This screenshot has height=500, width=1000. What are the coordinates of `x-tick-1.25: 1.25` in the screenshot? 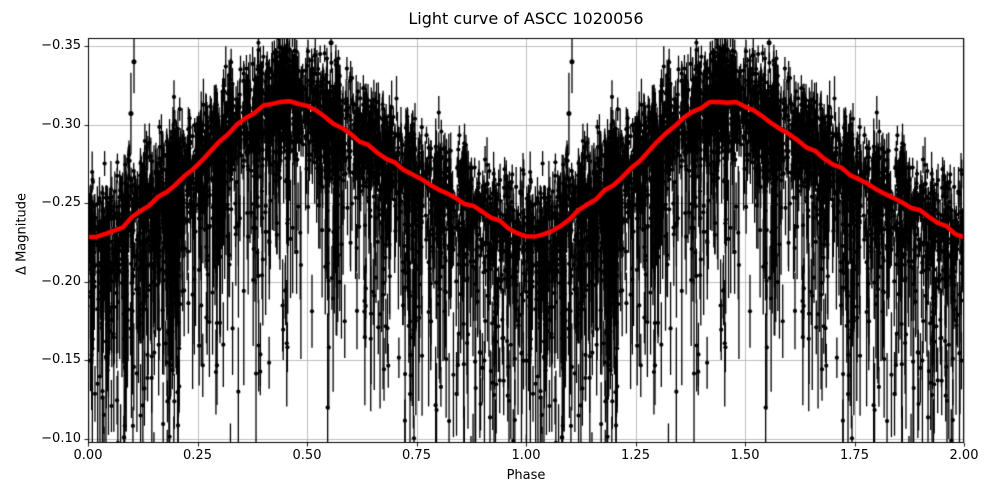 It's located at (635, 455).